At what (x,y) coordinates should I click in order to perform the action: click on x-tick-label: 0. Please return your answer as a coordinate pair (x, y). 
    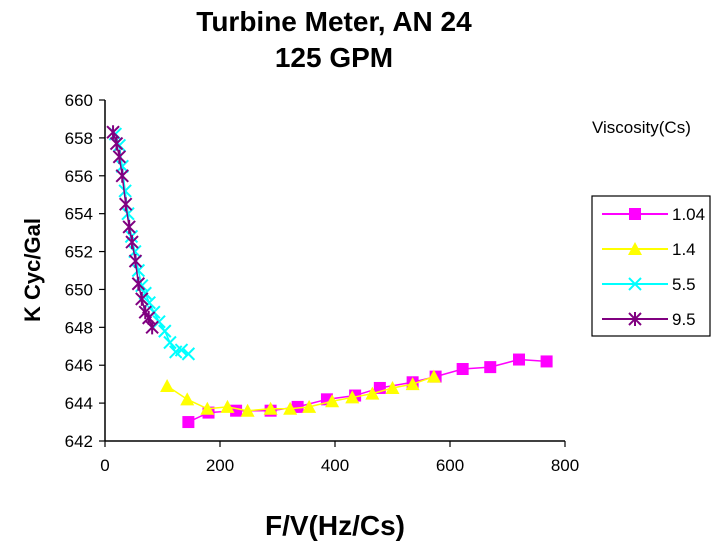
    Looking at the image, I should click on (104, 465).